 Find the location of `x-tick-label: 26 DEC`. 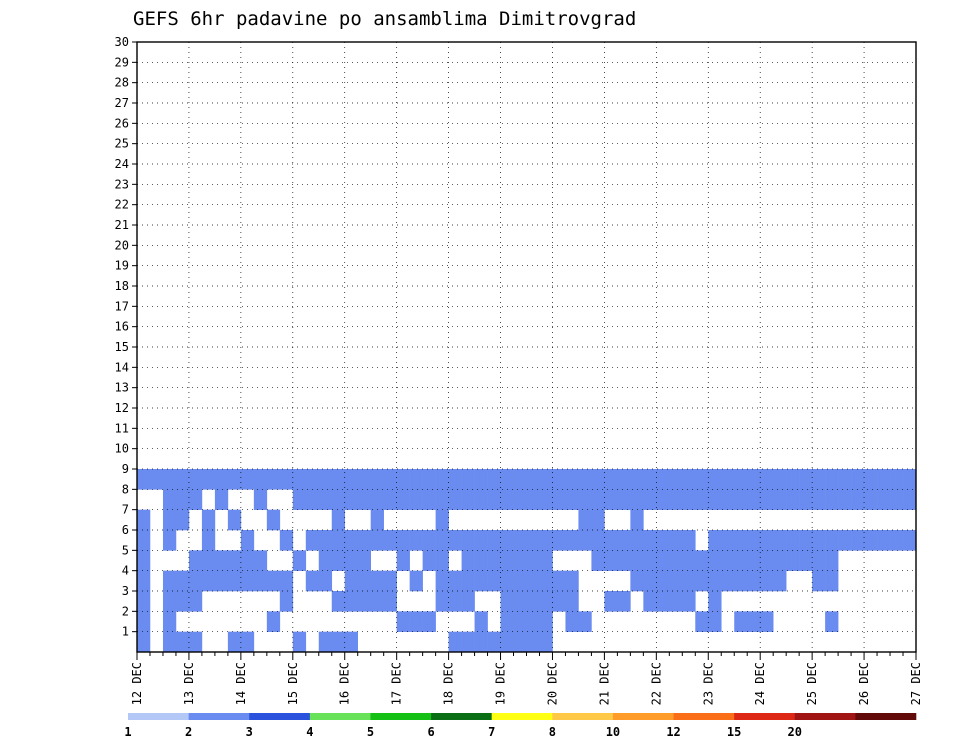

x-tick-label: 26 DEC is located at coordinates (864, 683).